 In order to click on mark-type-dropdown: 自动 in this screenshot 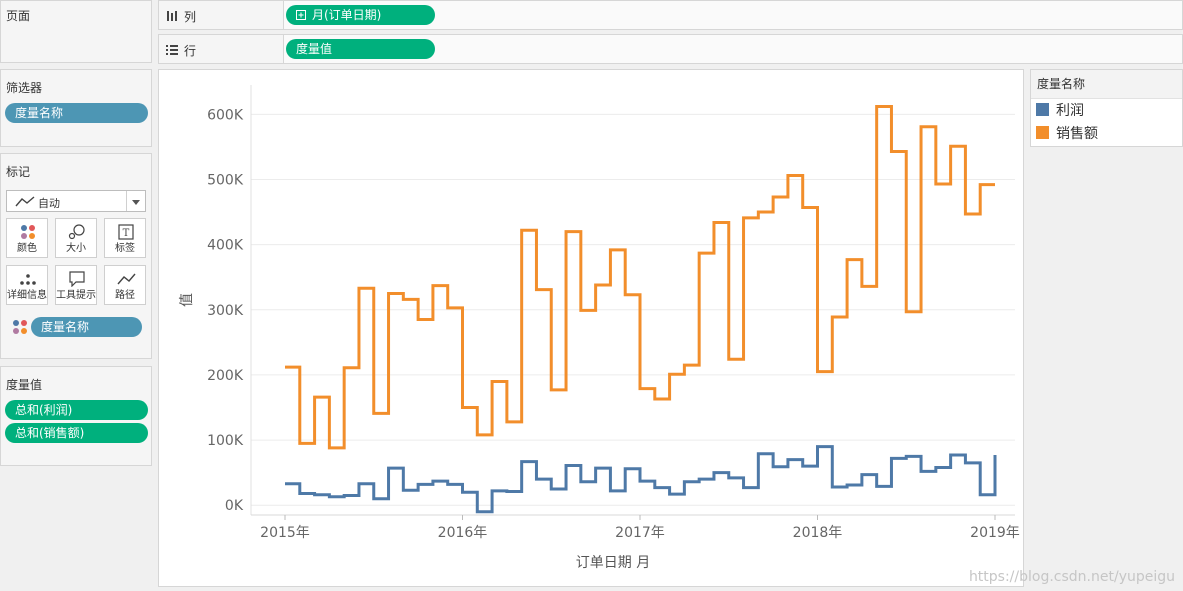, I will do `click(76, 201)`.